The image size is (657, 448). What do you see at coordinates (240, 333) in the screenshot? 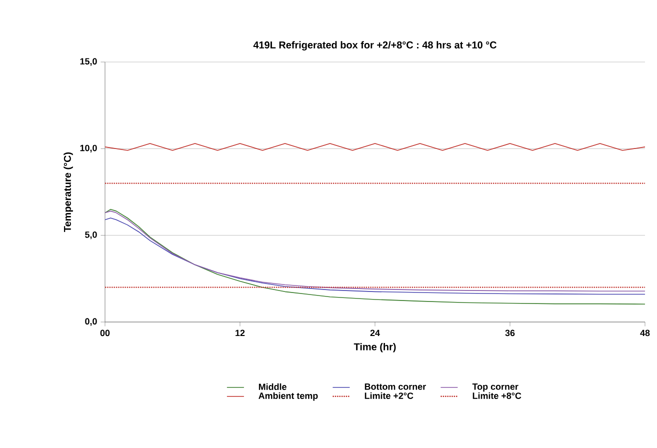
I see `x-tick-label: 12` at bounding box center [240, 333].